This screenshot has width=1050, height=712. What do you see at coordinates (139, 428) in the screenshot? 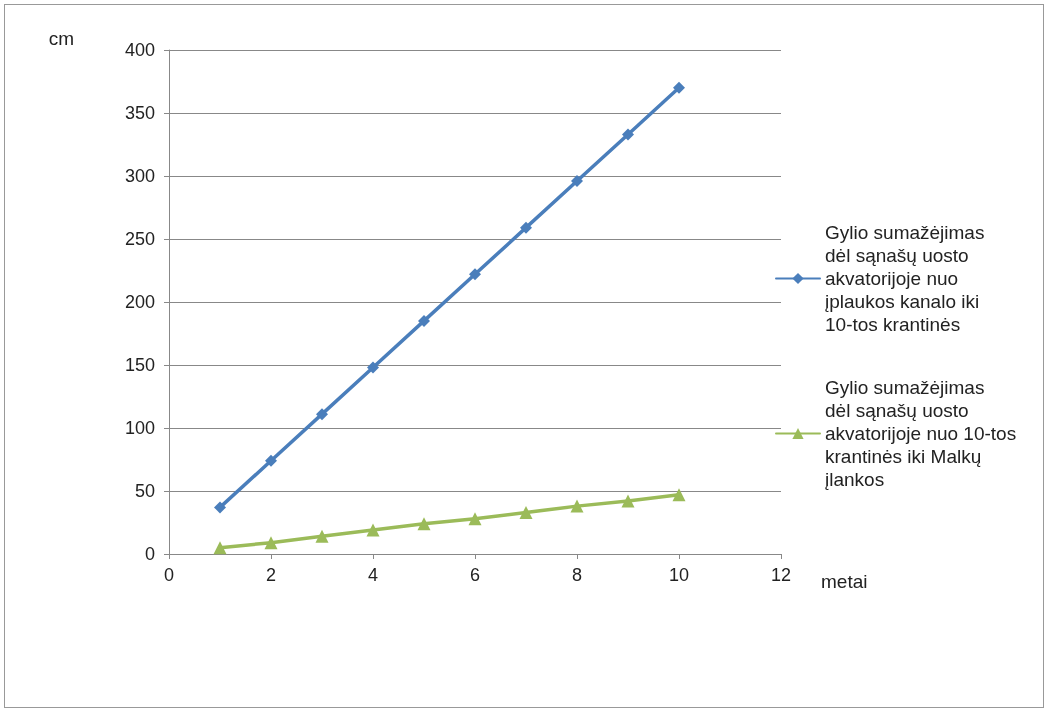
I see `y-tick-label: 100` at bounding box center [139, 428].